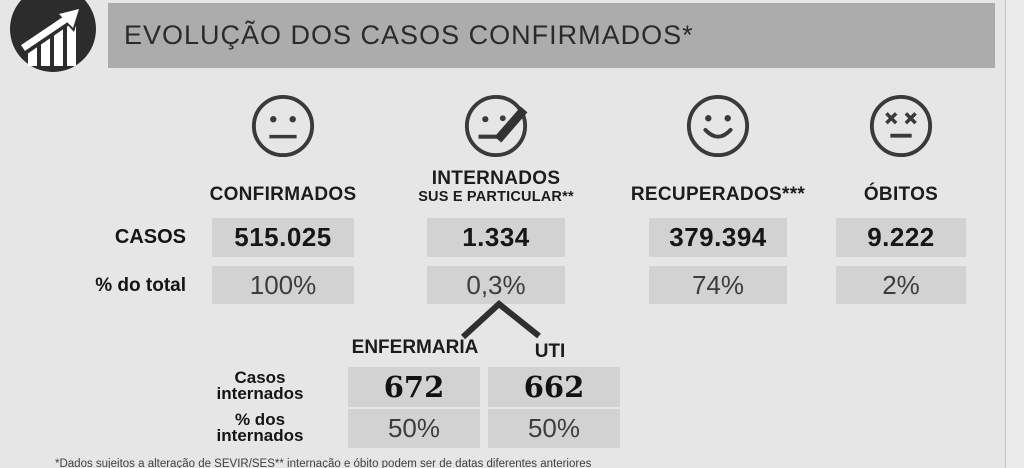 This screenshot has height=468, width=1024. I want to click on value-uti-cases: 662, so click(554, 387).